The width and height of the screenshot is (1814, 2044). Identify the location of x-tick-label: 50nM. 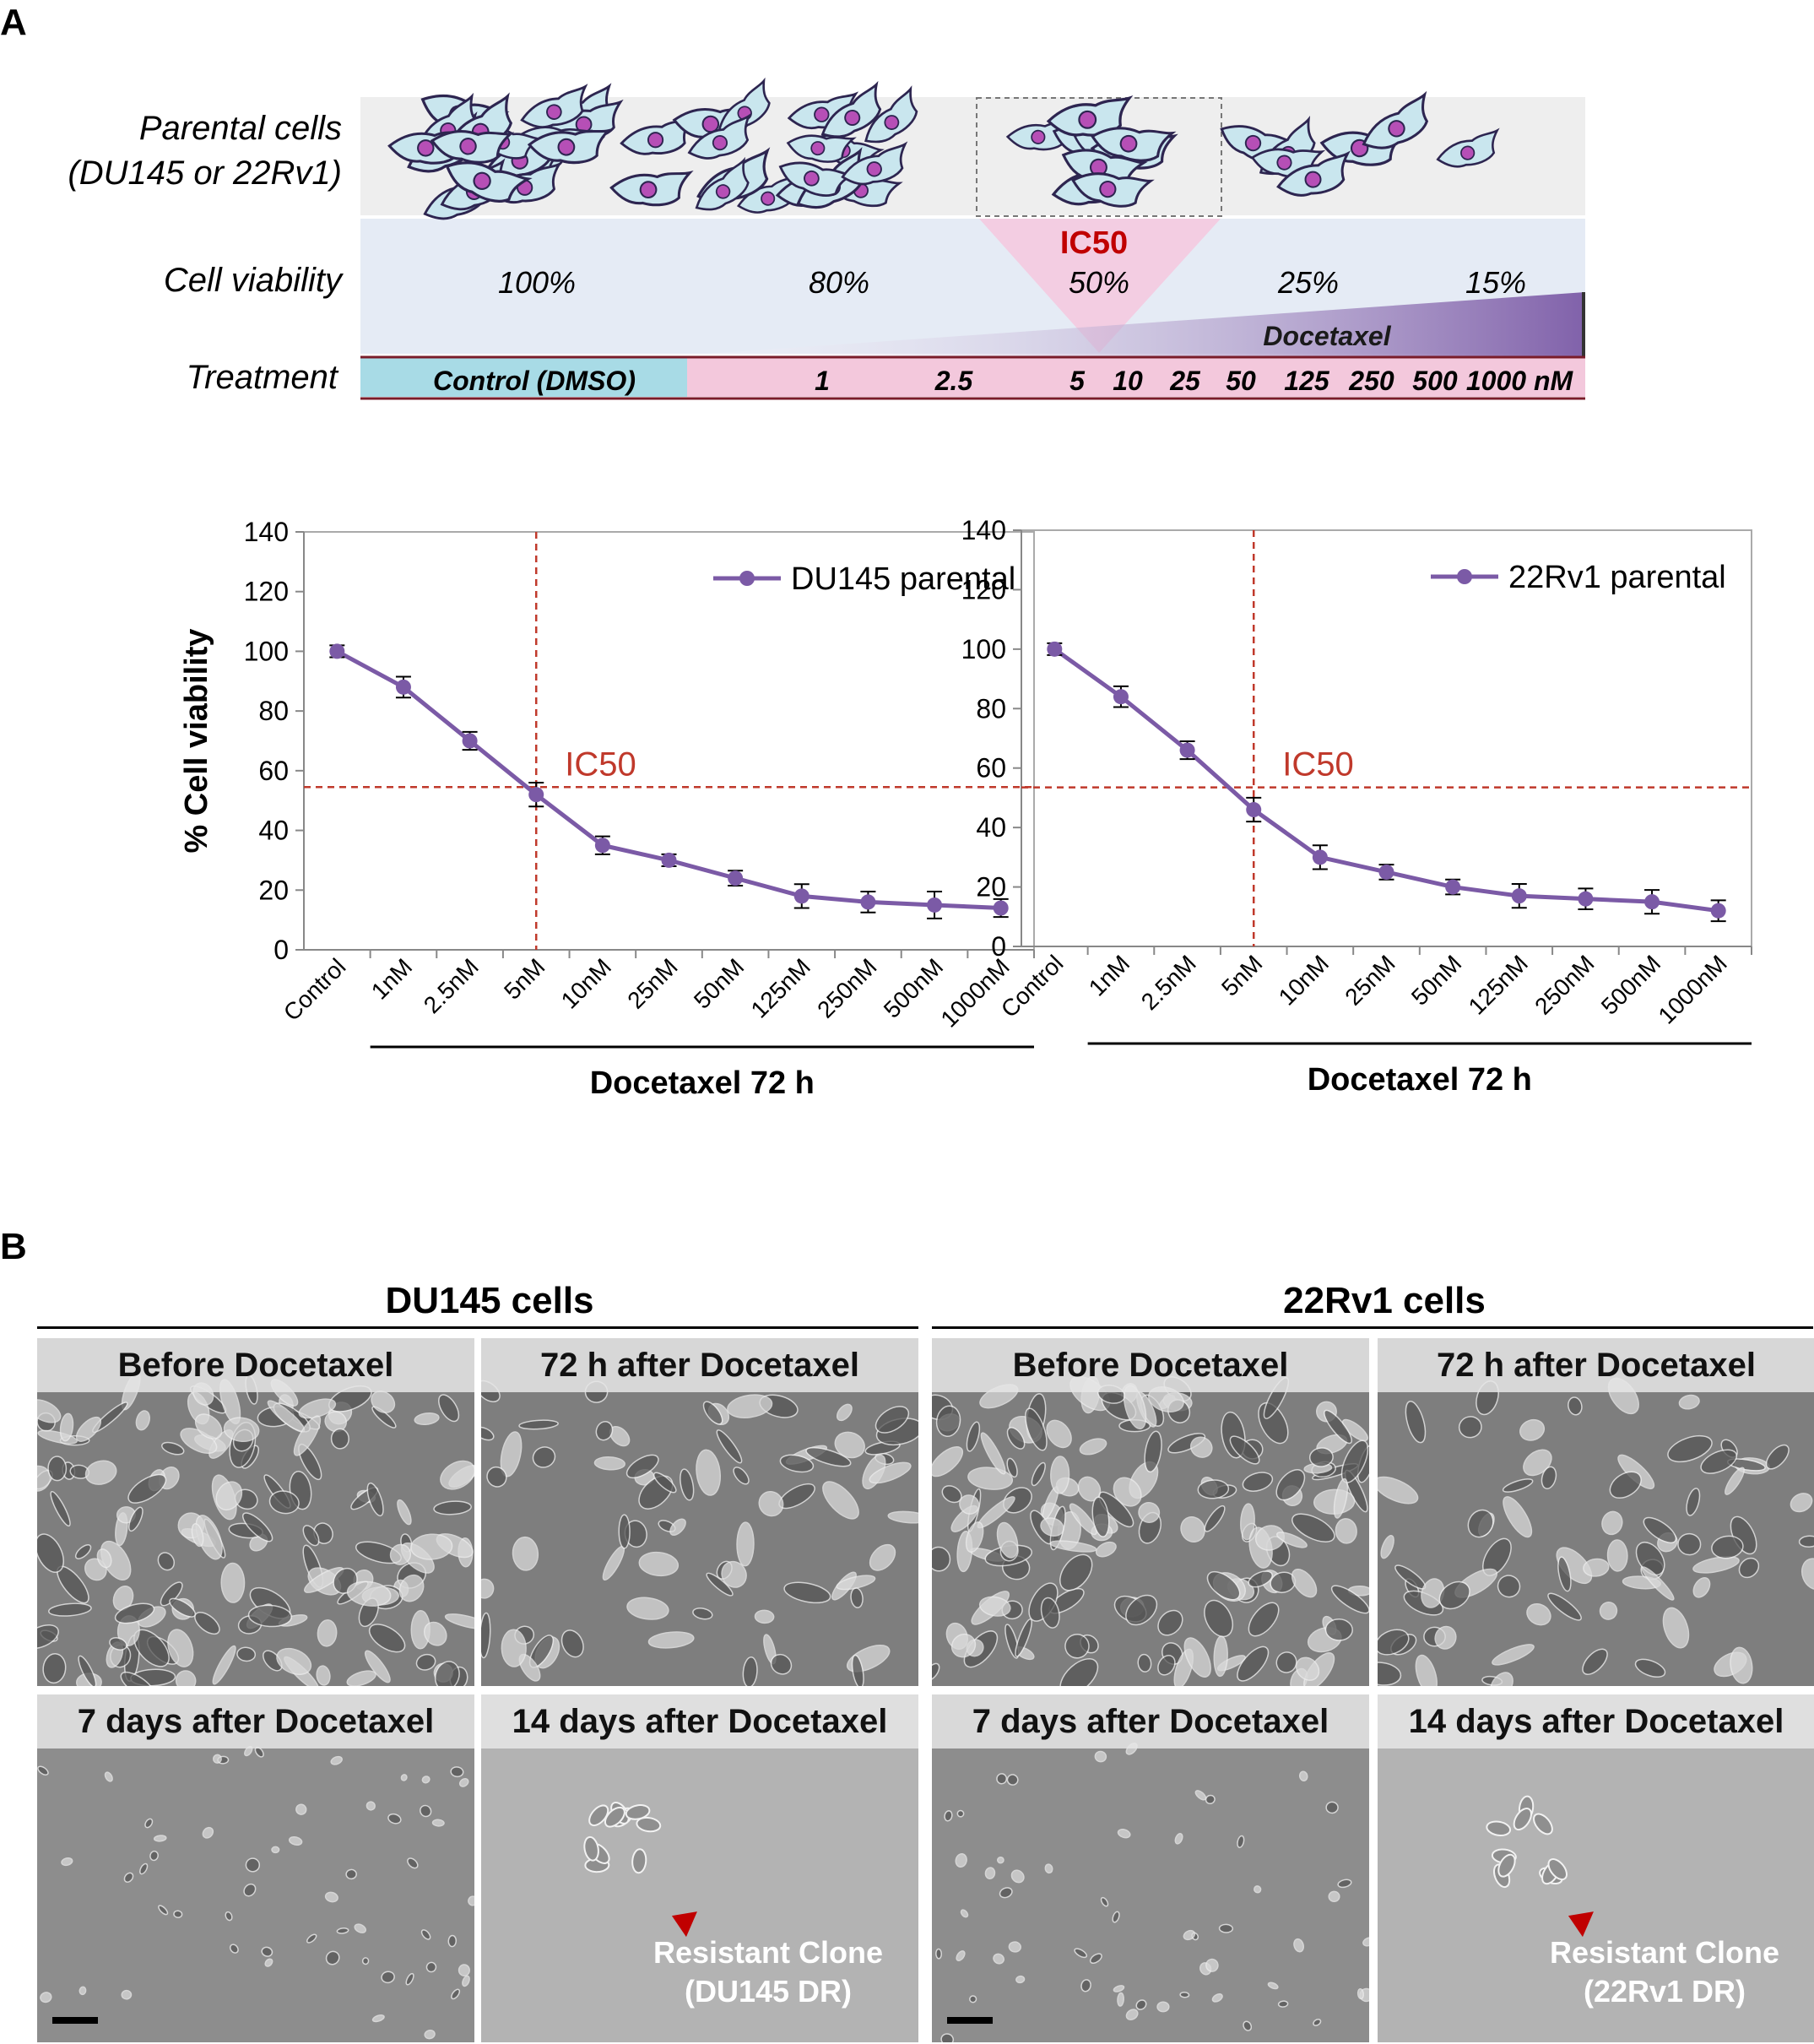
(719, 983).